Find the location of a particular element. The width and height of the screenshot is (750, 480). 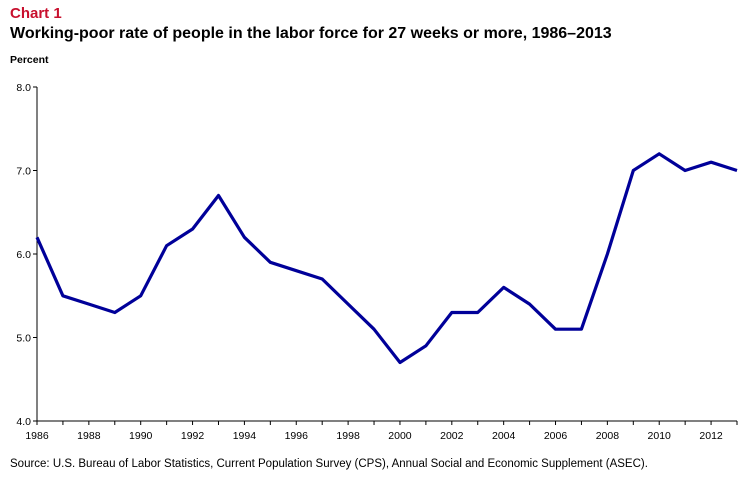

y-tick-label: 5.0 is located at coordinates (23, 339).